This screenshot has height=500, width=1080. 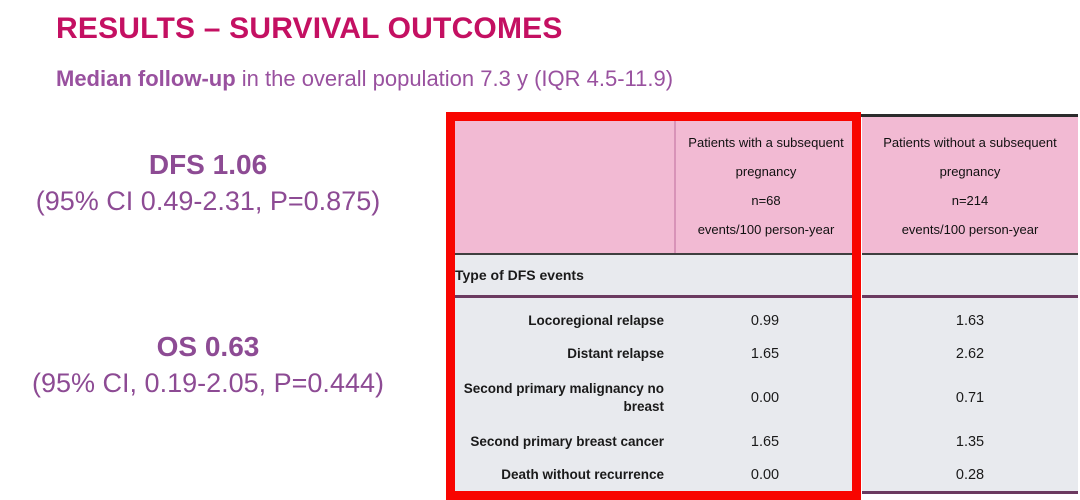 What do you see at coordinates (582, 474) in the screenshot?
I see `dfs-event-label: Death without recurrence` at bounding box center [582, 474].